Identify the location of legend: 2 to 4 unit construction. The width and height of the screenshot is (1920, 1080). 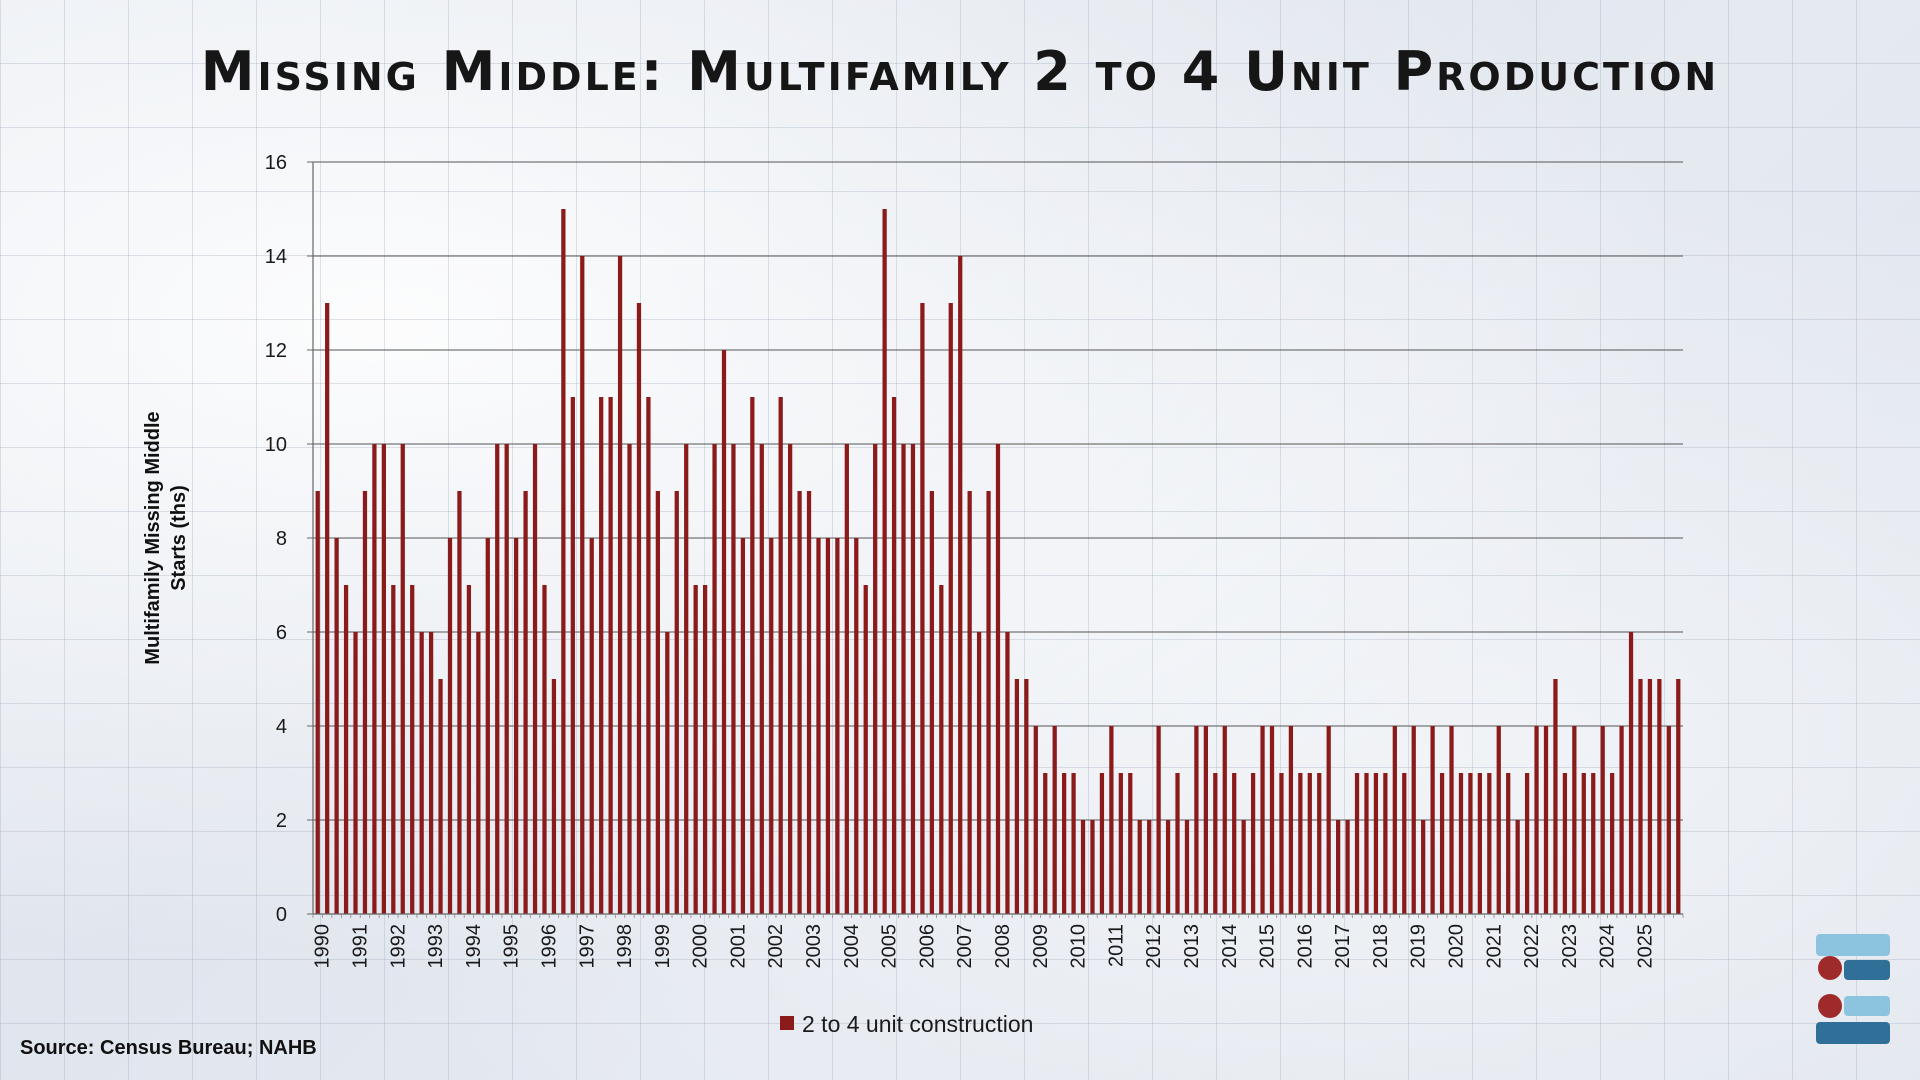
(906, 1024).